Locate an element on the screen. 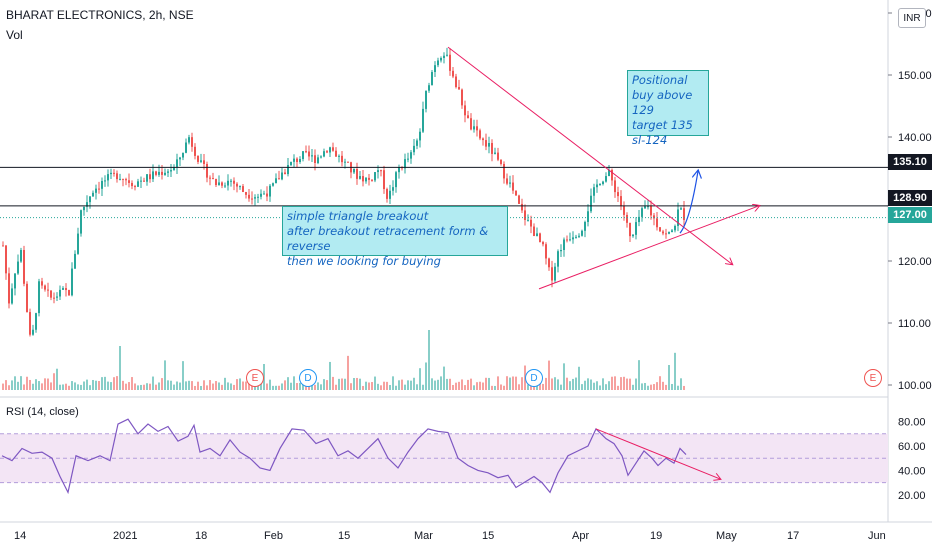  resistance-price-tag: 135.10 is located at coordinates (910, 162).